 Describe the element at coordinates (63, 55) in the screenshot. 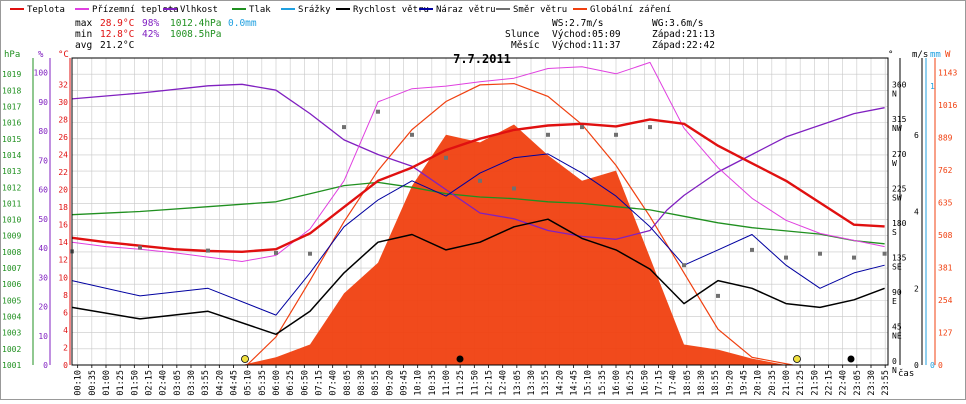

I see `temperature-unit: °C` at that location.